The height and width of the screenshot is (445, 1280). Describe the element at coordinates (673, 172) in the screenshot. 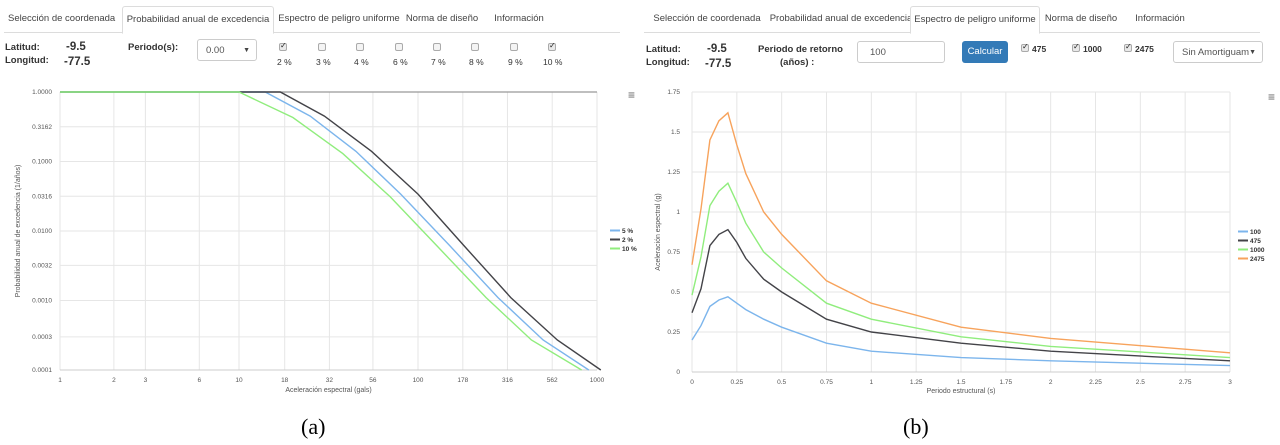

I see `y-tick-label: 1.25` at that location.